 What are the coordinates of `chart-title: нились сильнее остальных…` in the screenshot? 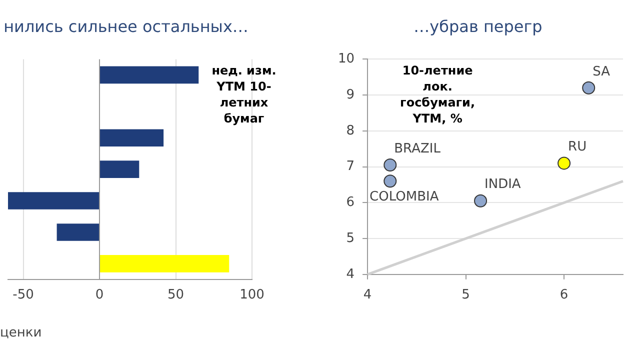 It's located at (126, 26).